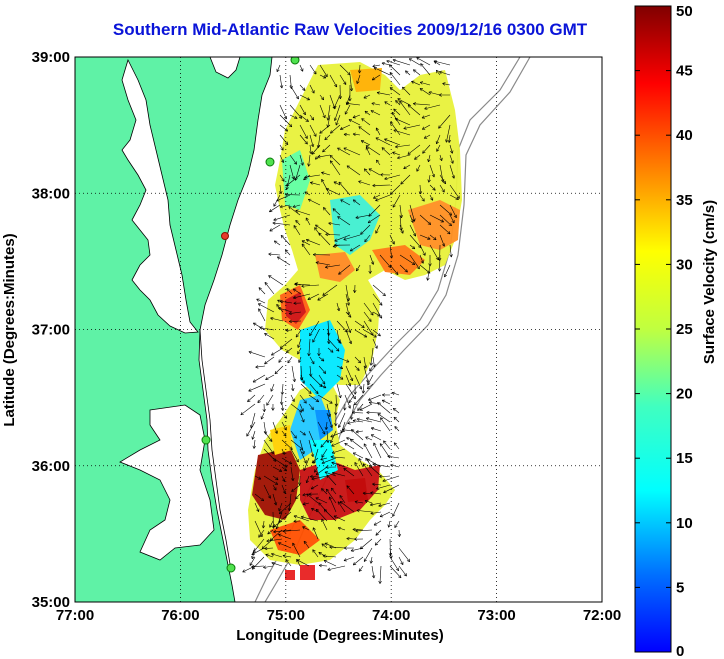 This screenshot has height=659, width=724. What do you see at coordinates (295, 61) in the screenshot?
I see `radar-site` at bounding box center [295, 61].